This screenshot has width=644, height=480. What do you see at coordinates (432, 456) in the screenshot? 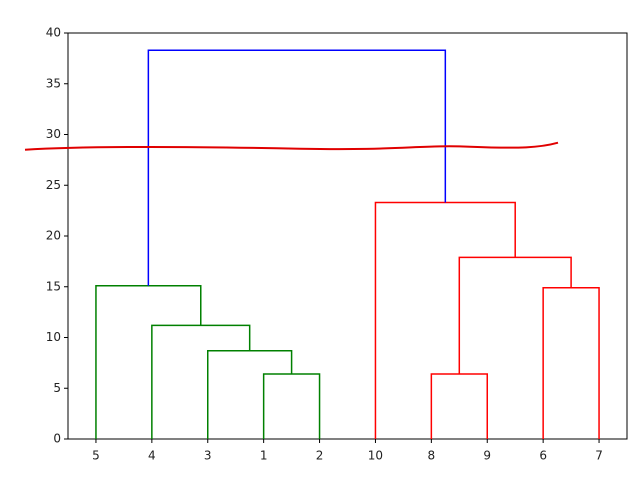
I see `x-tick-label: 8` at bounding box center [432, 456].